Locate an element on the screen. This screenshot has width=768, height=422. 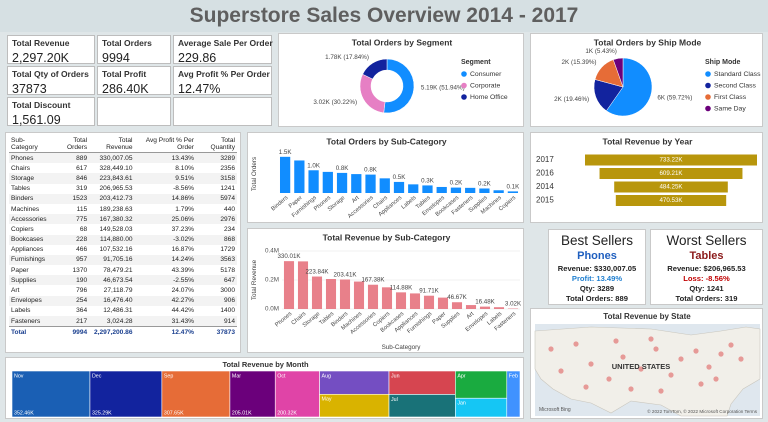
table-cell: 647 is located at coordinates (216, 280).